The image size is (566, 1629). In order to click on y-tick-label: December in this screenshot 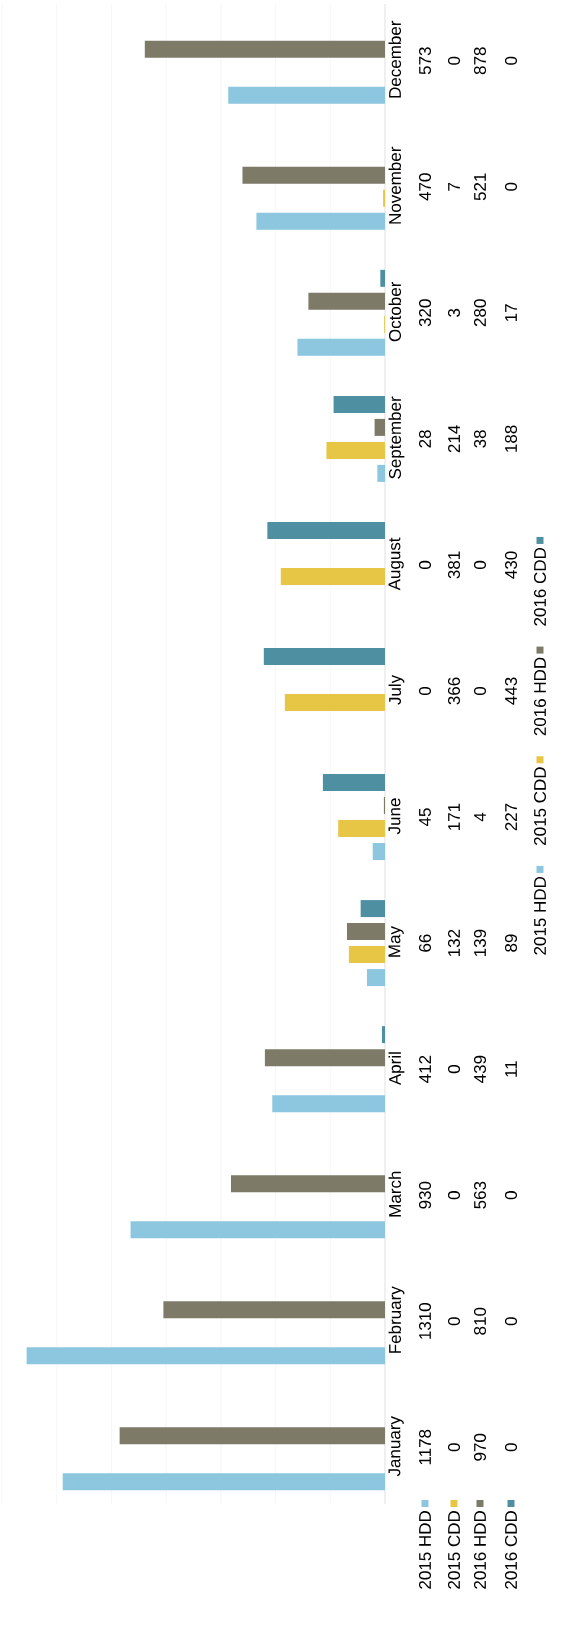, I will do `click(395, 59)`.